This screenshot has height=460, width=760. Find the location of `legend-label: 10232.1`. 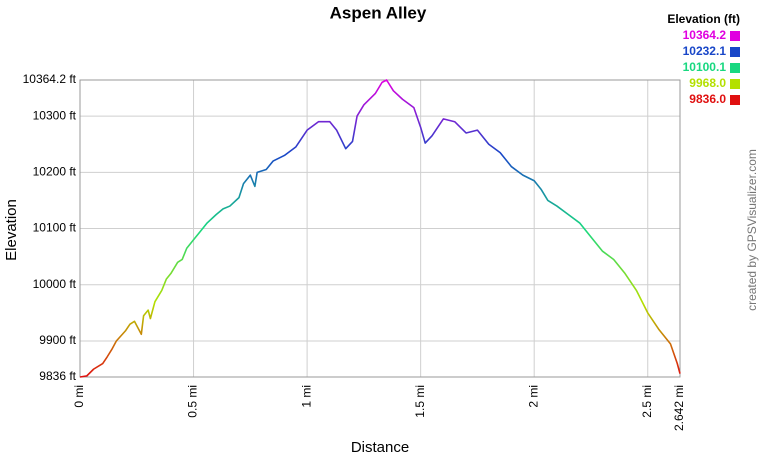

legend-label: 10232.1 is located at coordinates (705, 51).